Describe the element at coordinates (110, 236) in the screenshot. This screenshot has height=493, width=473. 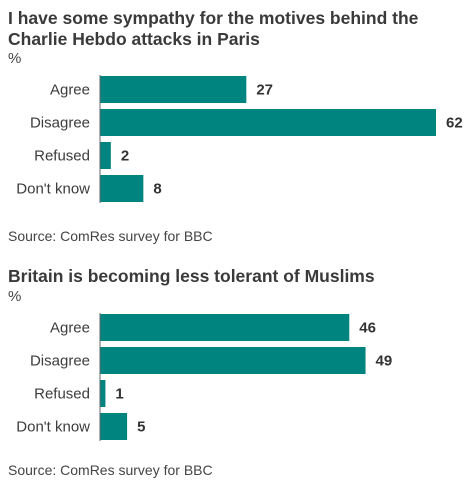
I see `chart-1-source: Source: ComRes survey for BBC` at that location.